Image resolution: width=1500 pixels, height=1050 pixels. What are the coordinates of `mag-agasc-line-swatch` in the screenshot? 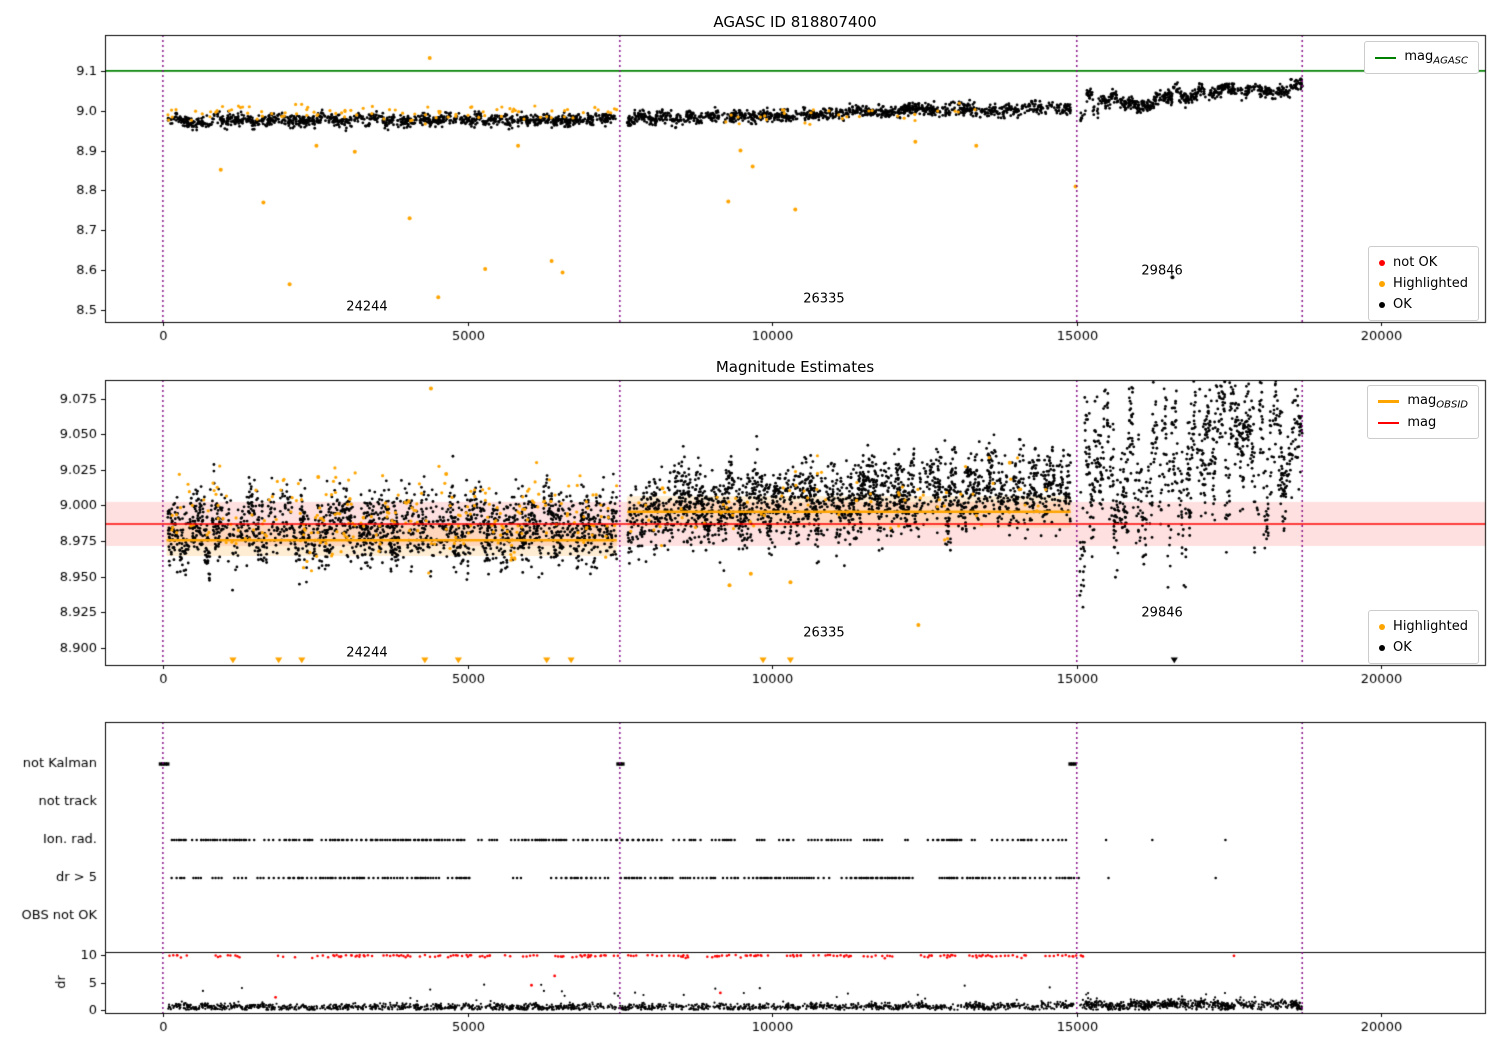 It's located at (1386, 57).